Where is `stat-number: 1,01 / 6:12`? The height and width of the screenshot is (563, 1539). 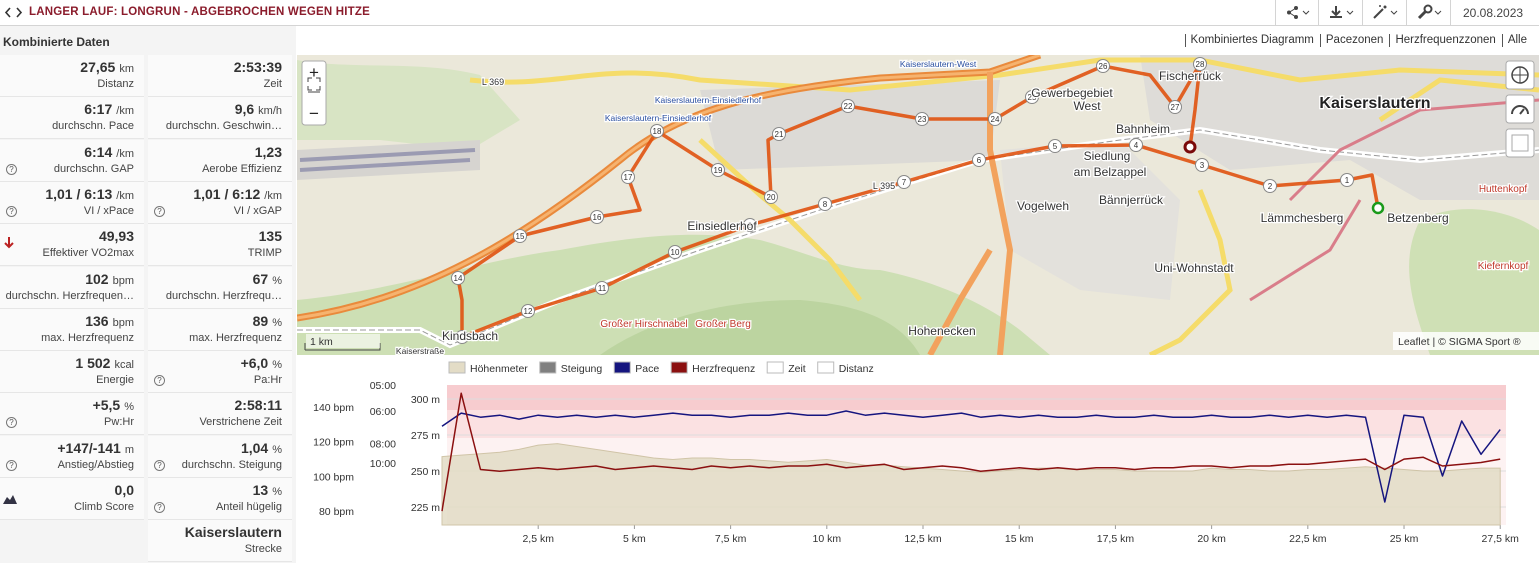
stat-number: 1,01 / 6:12 is located at coordinates (227, 193).